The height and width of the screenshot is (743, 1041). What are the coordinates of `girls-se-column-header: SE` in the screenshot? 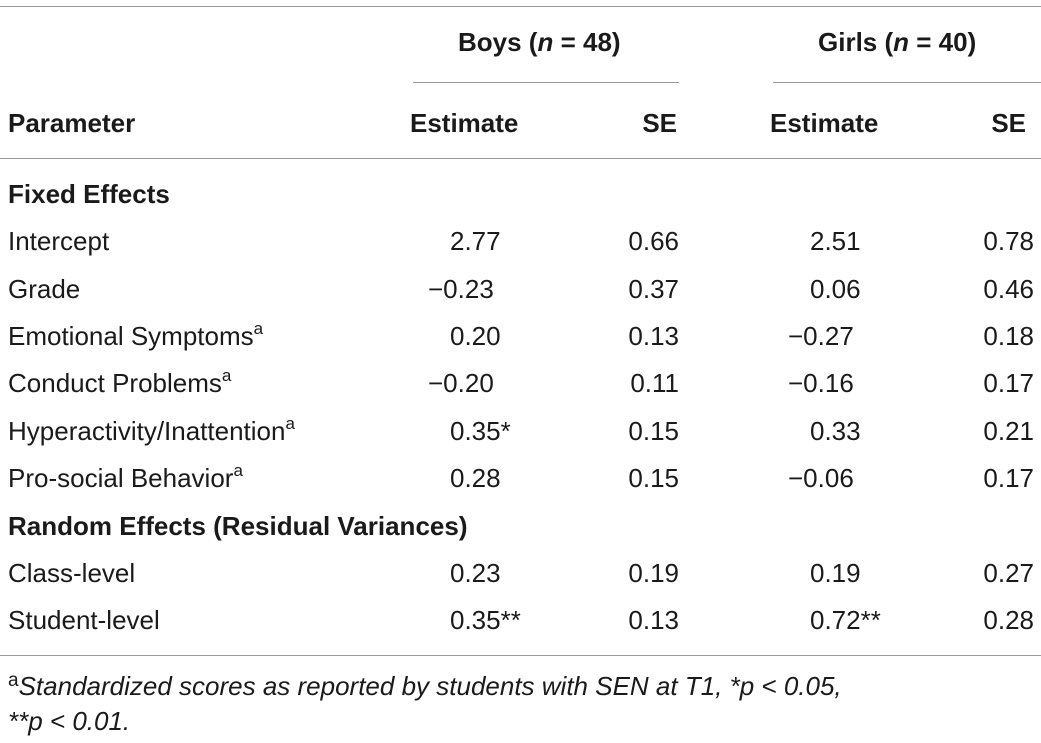 It's located at (1008, 123).